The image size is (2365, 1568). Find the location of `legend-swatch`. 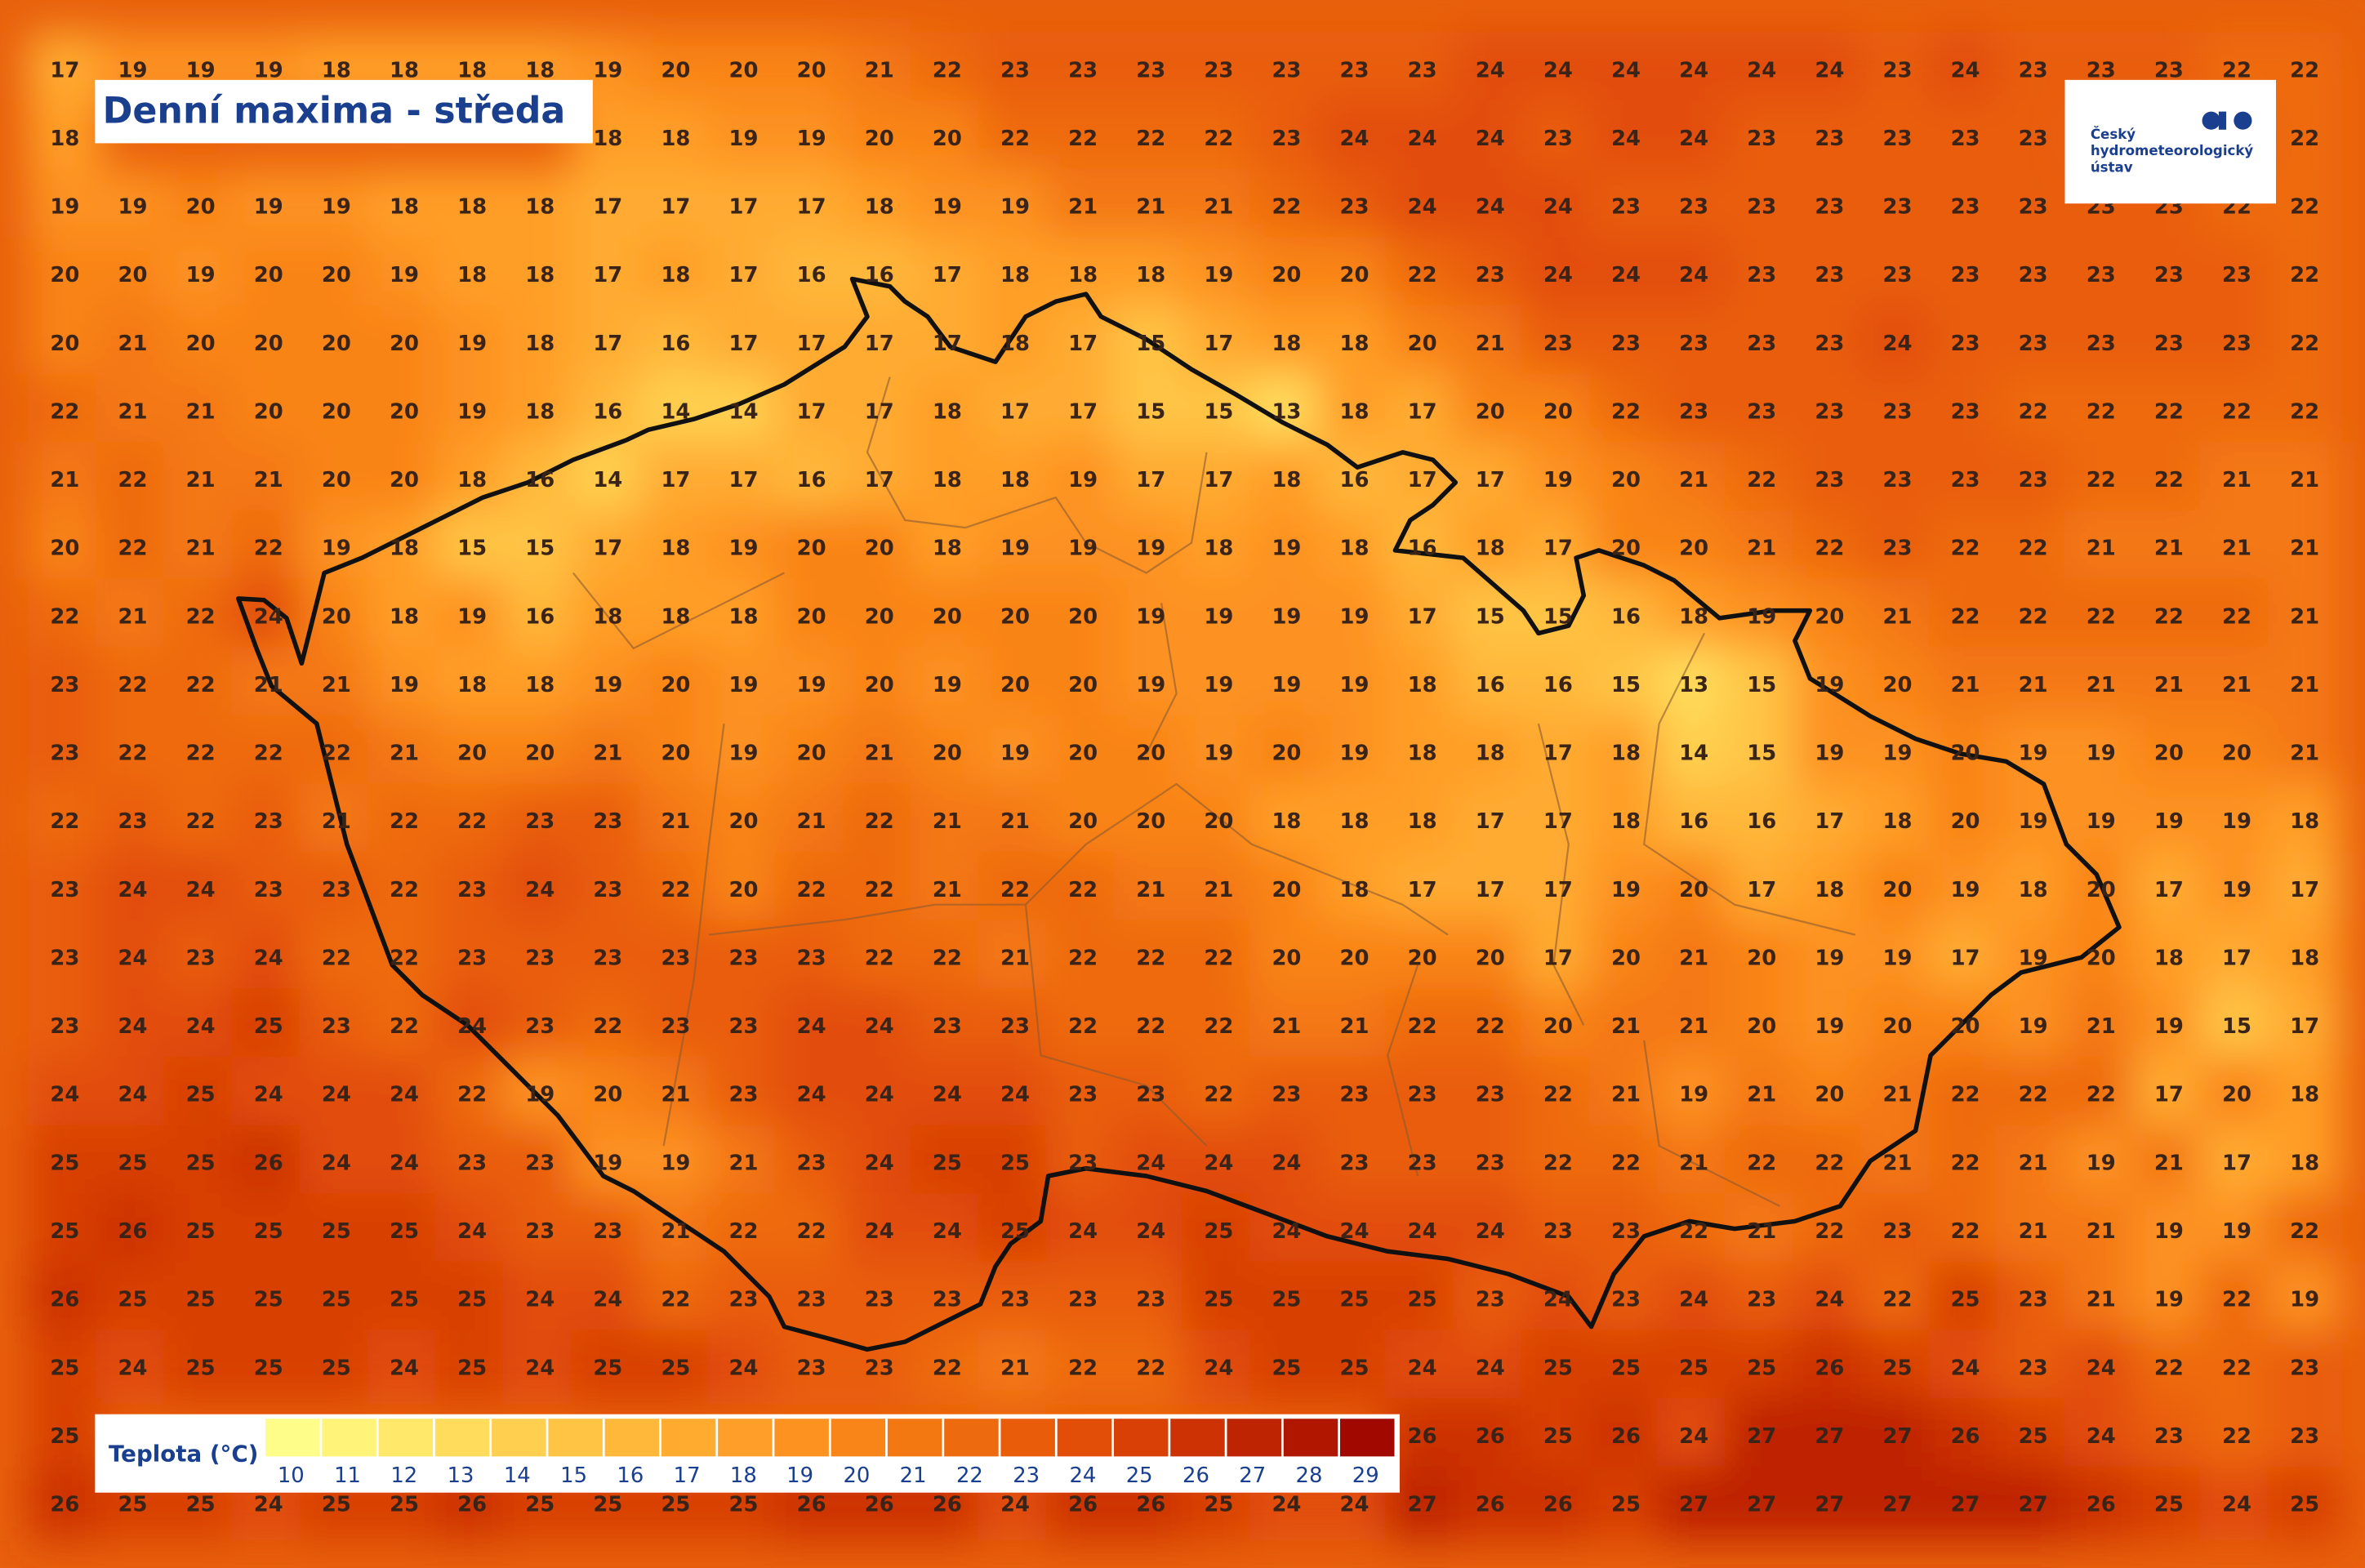

legend-swatch is located at coordinates (914, 1438).